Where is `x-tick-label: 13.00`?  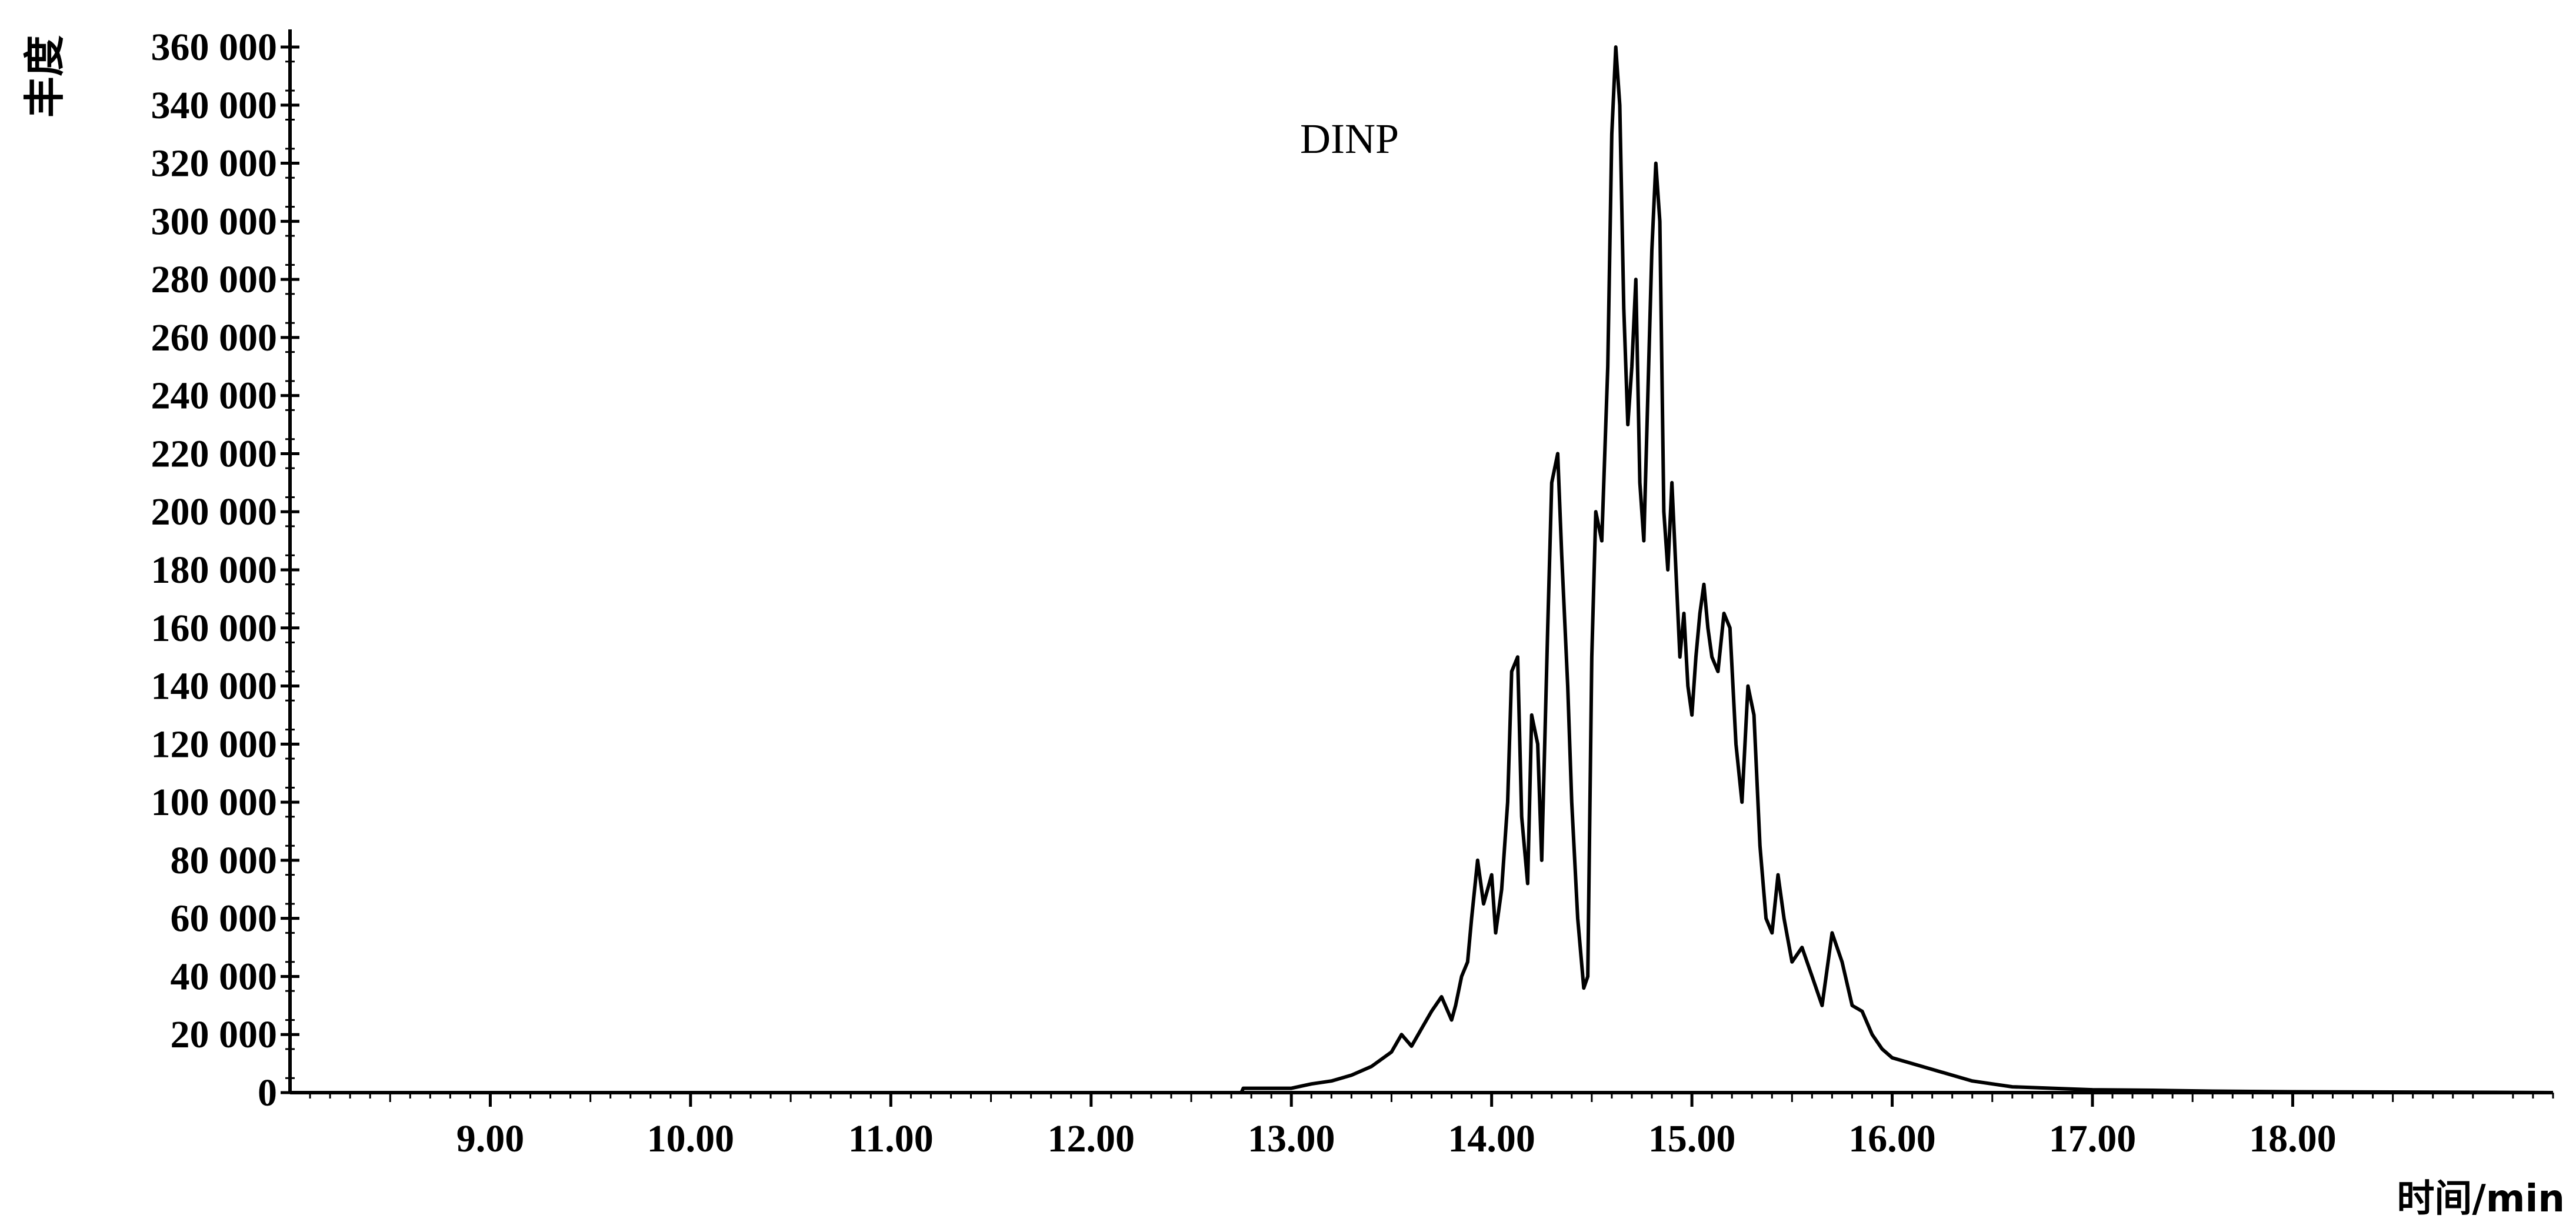 x-tick-label: 13.00 is located at coordinates (1291, 1138).